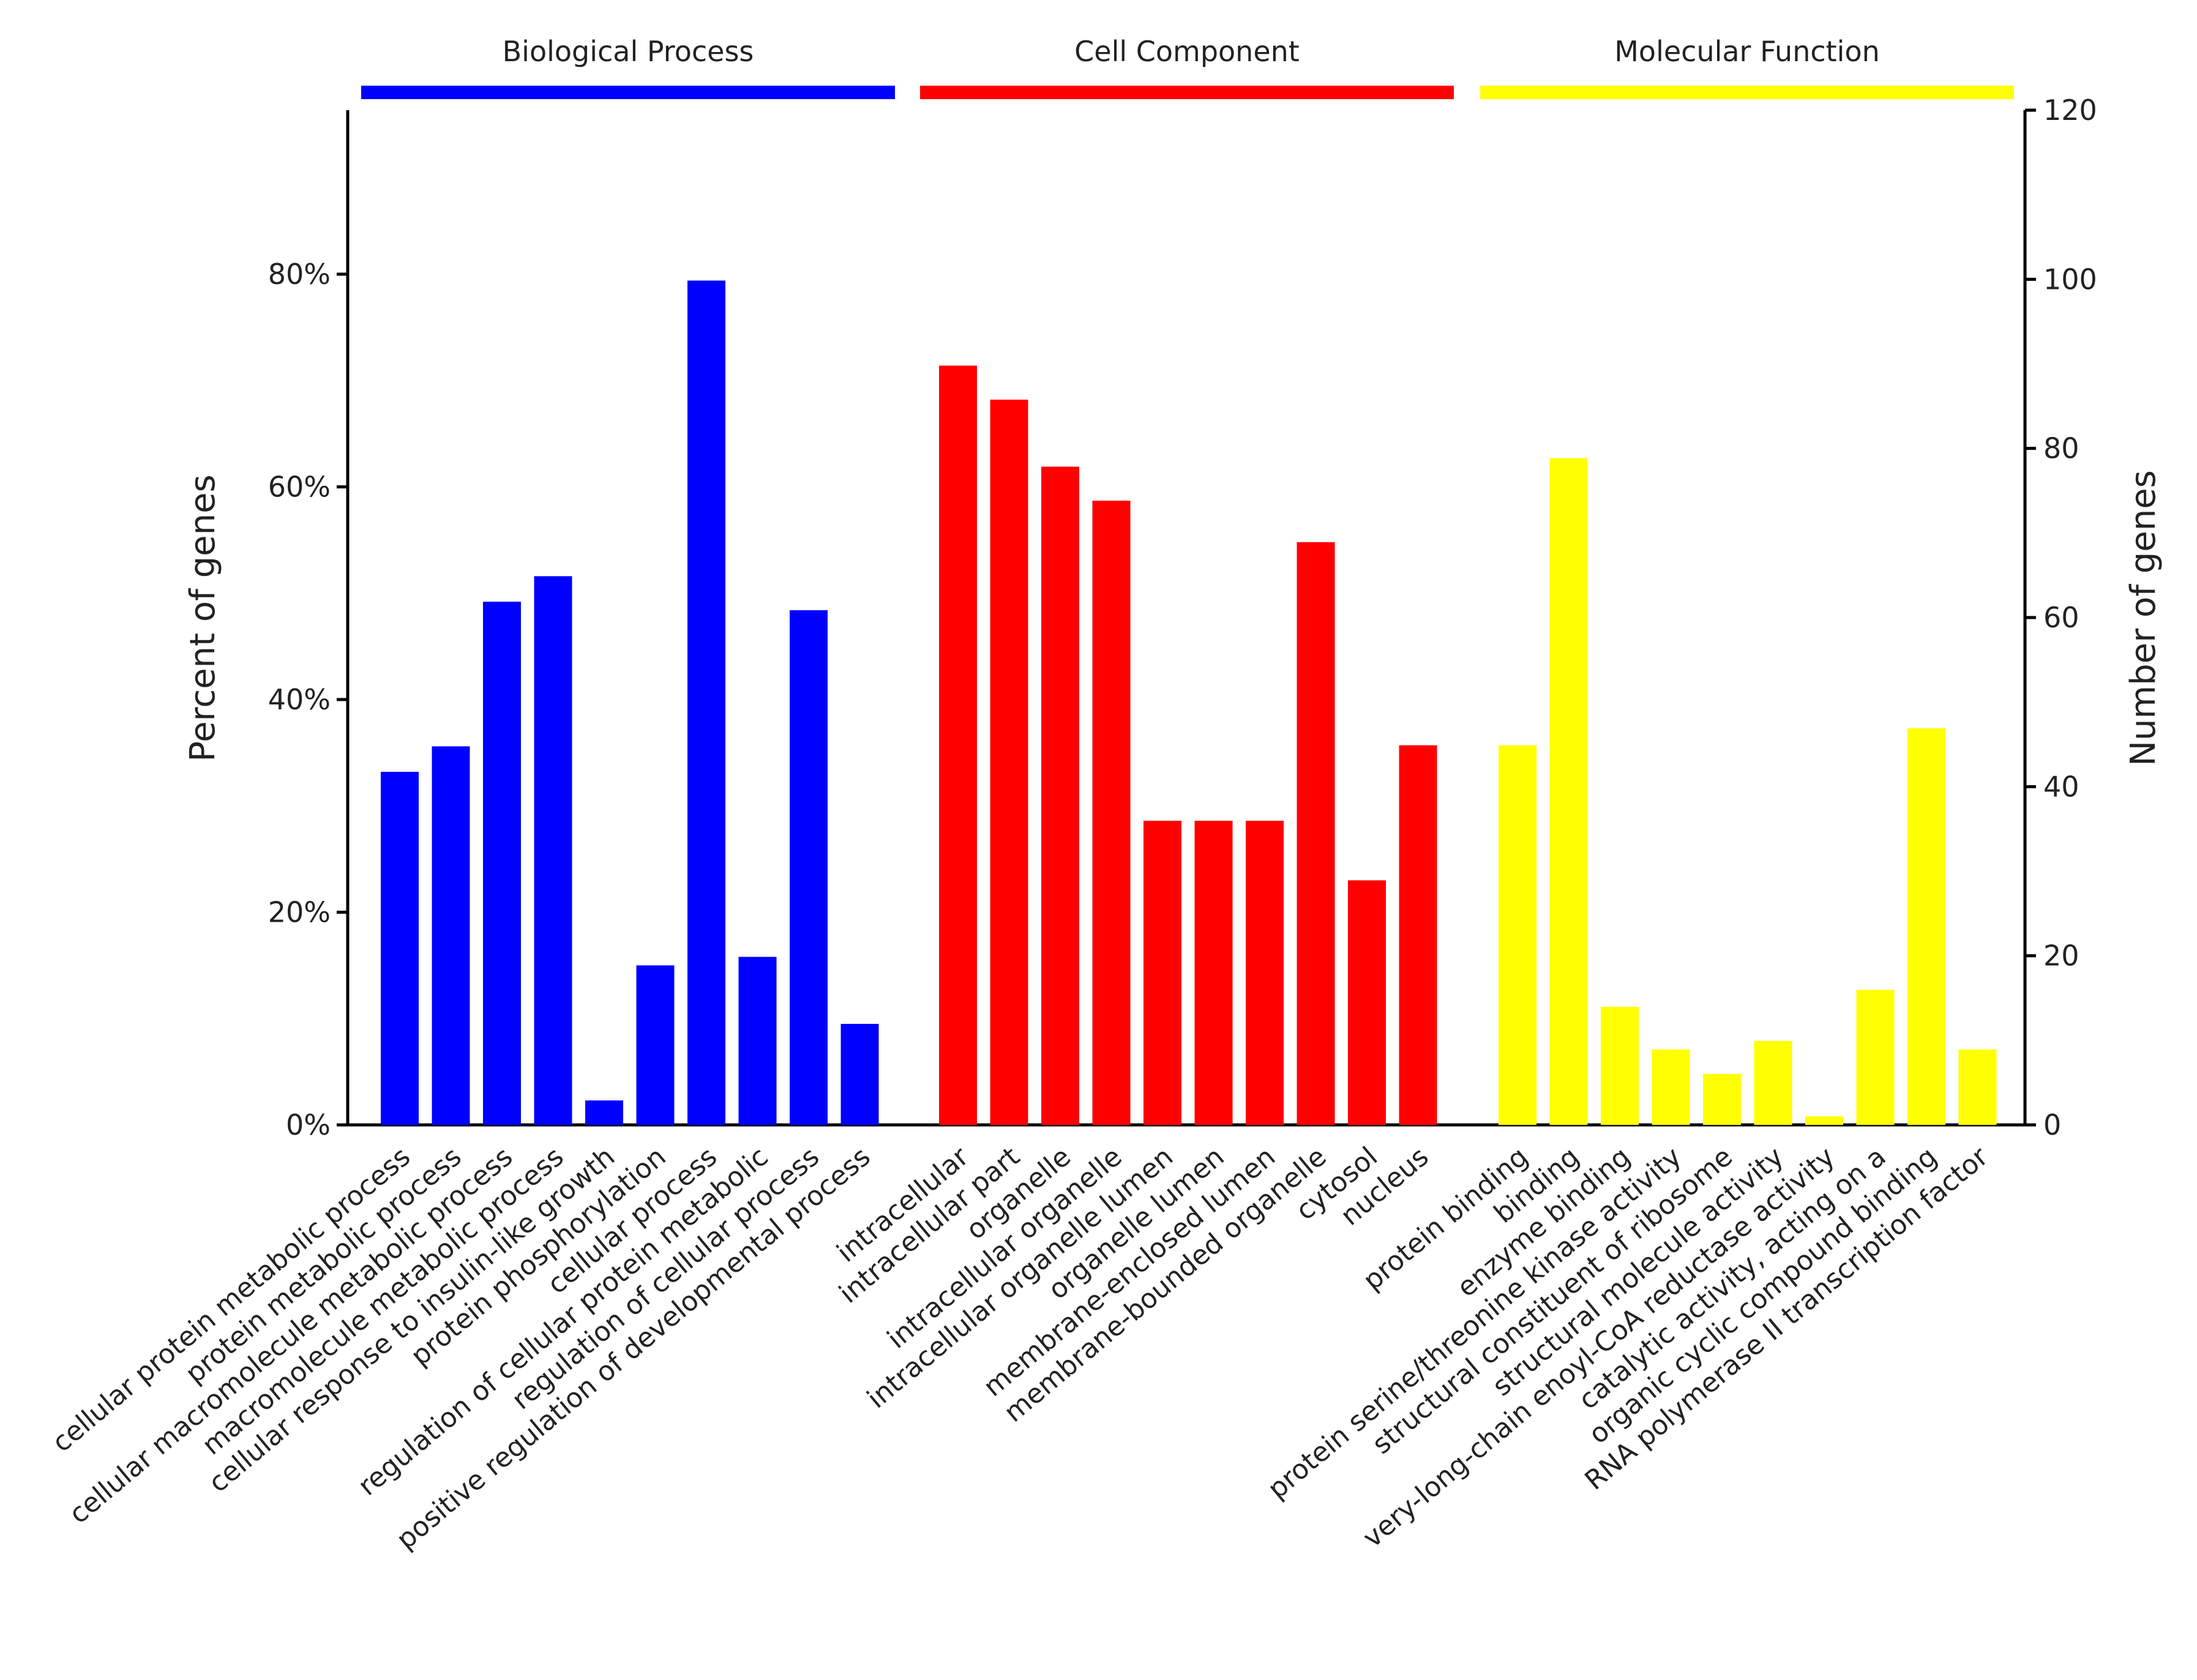 Image resolution: width=2197 pixels, height=1680 pixels. Describe the element at coordinates (1060, 795) in the screenshot. I see `bar-organelle` at that location.